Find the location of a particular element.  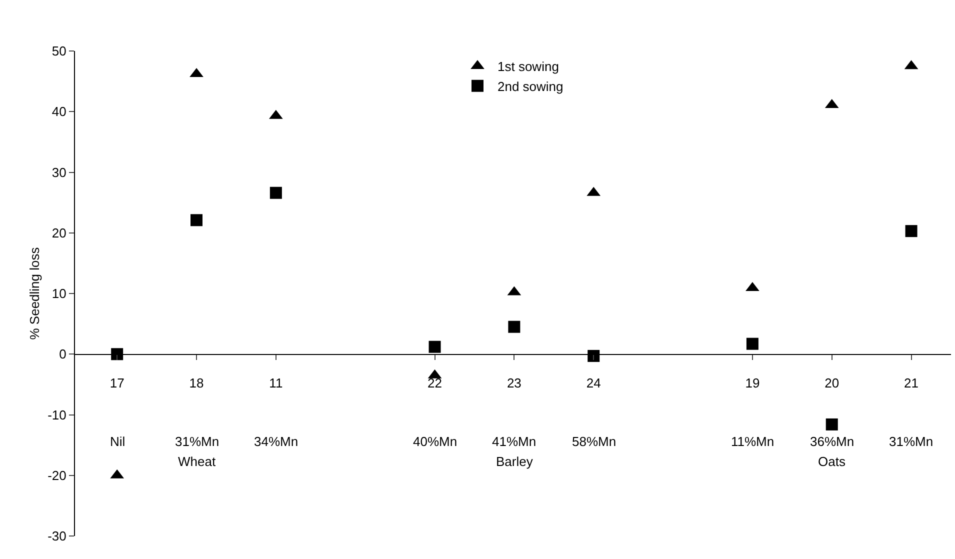

annotation: 41%Mn is located at coordinates (514, 441).